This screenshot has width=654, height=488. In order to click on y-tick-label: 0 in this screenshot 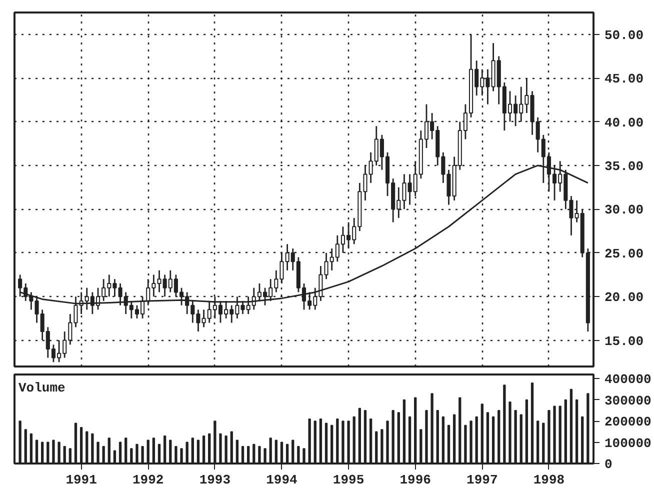, I will do `click(608, 464)`.